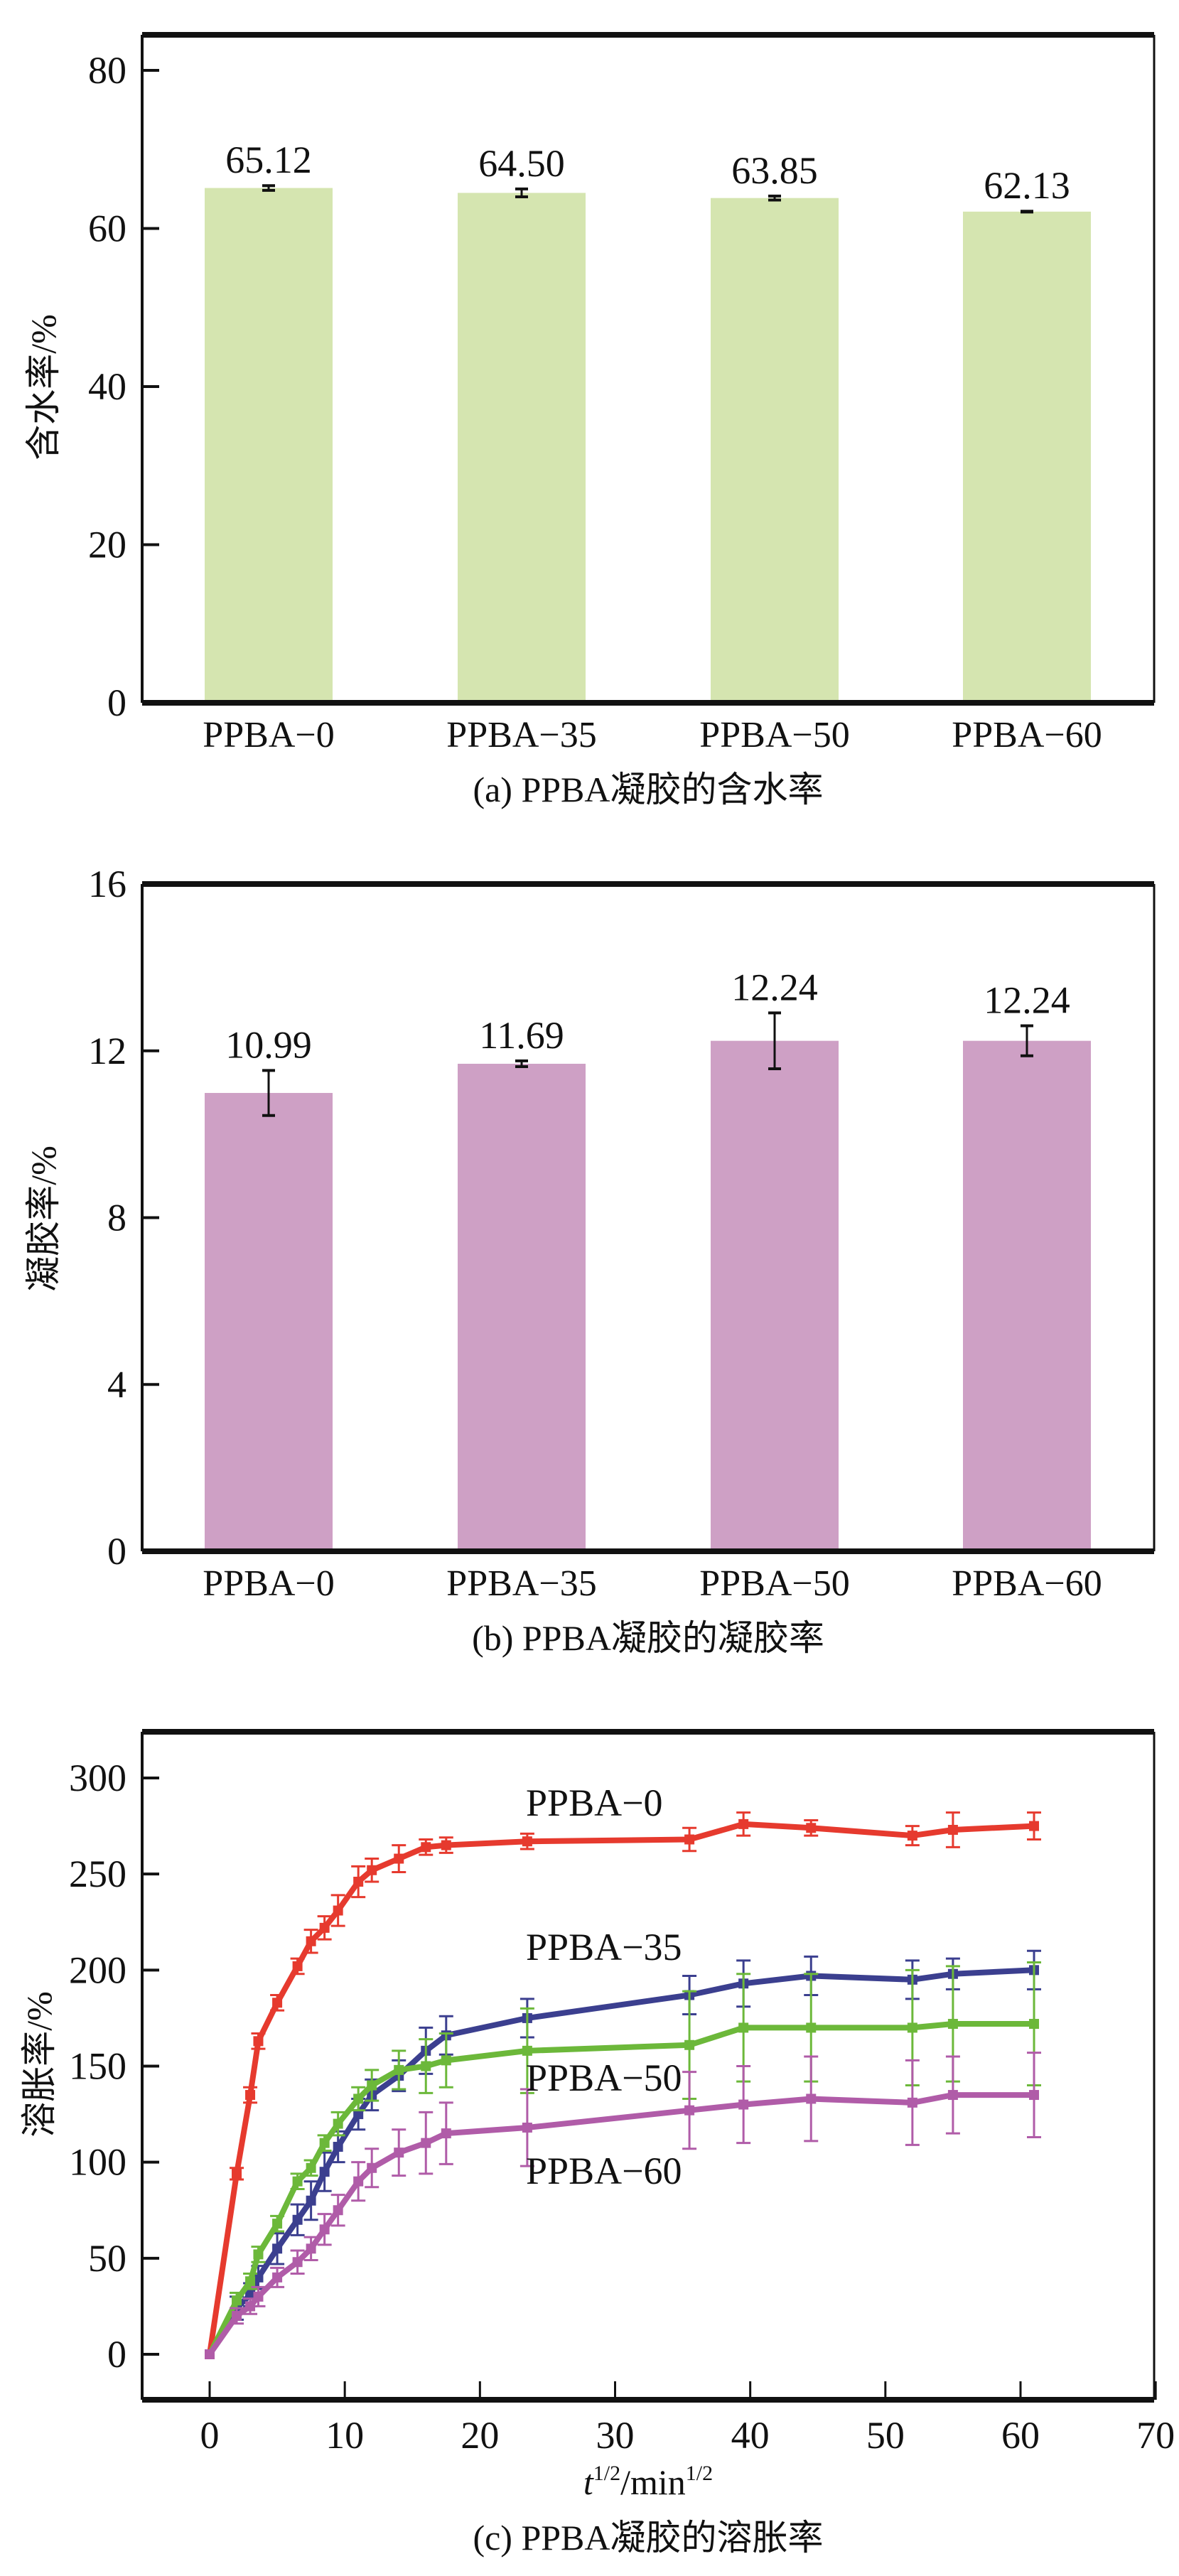 The image size is (1179, 2576). I want to click on panel-a-value-label: 62.13, so click(1027, 186).